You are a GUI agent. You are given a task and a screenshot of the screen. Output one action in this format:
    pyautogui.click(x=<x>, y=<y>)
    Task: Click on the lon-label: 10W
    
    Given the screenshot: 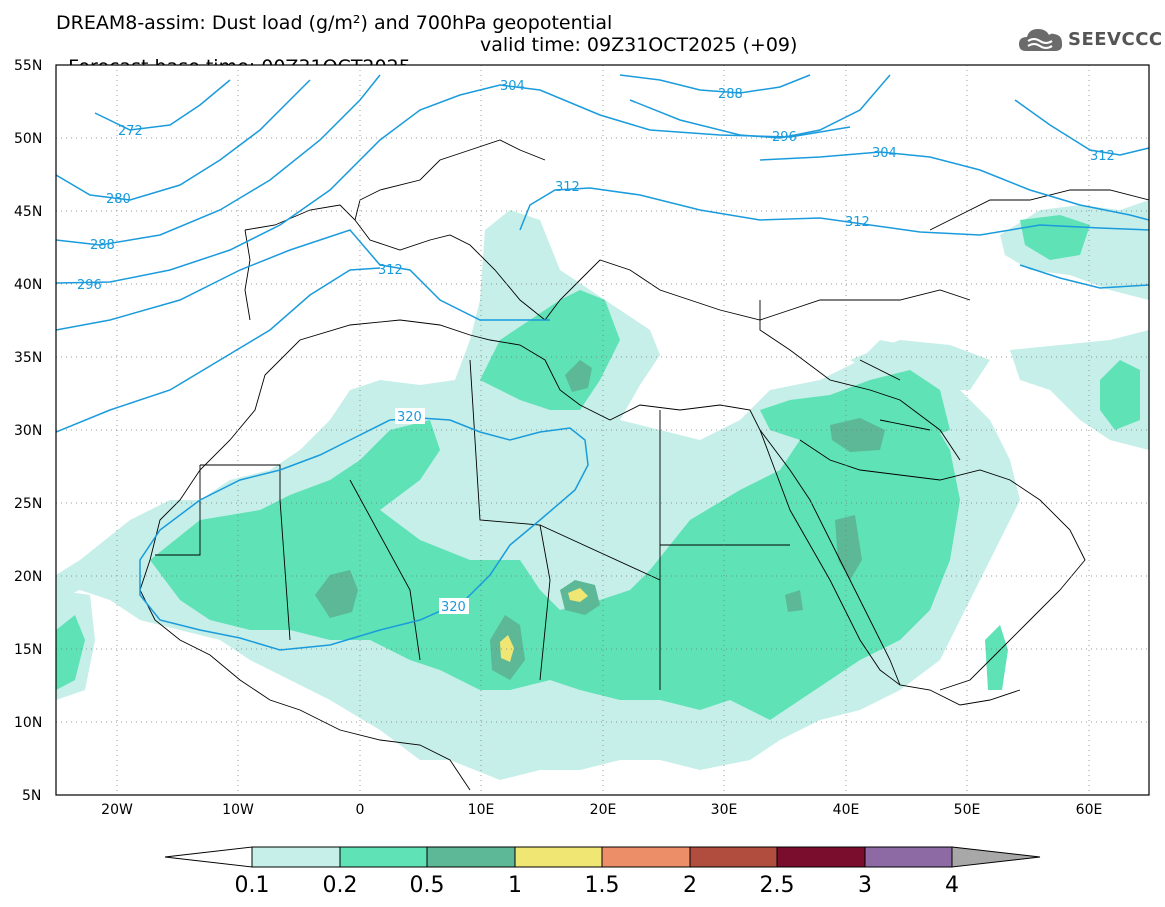 What is the action you would take?
    pyautogui.click(x=238, y=810)
    